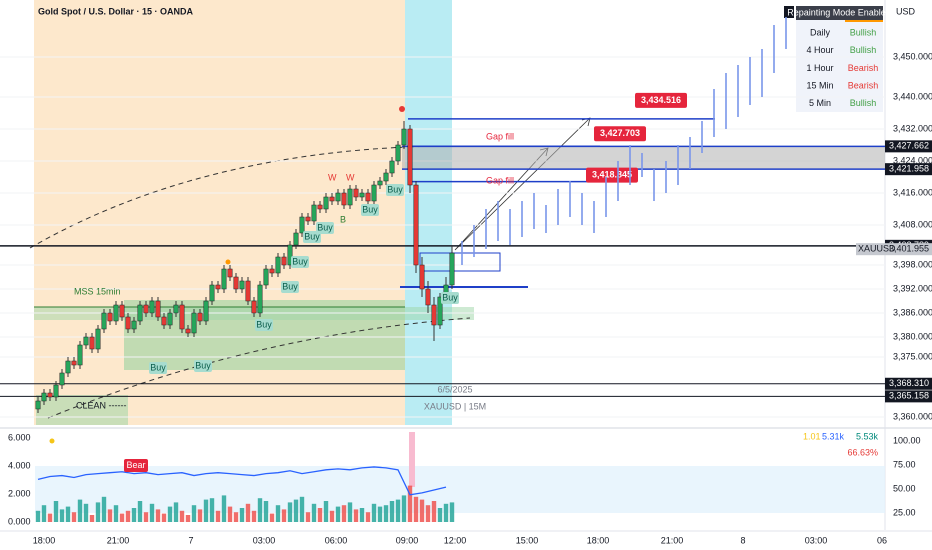  I want to click on y-tick-label: 3,375.000, so click(912, 356).